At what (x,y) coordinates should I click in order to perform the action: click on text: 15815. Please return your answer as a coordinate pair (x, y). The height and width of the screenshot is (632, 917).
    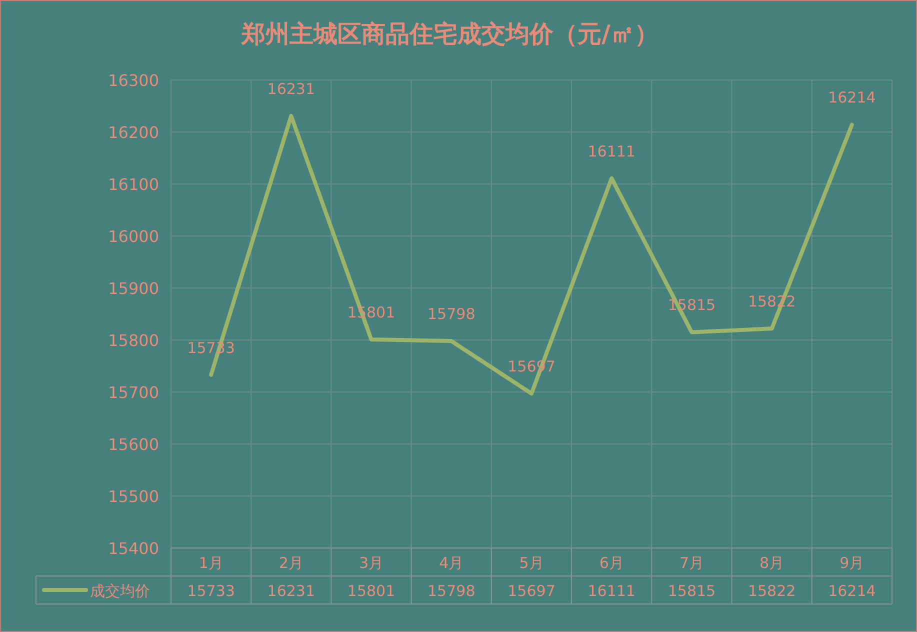
    Looking at the image, I should click on (692, 591).